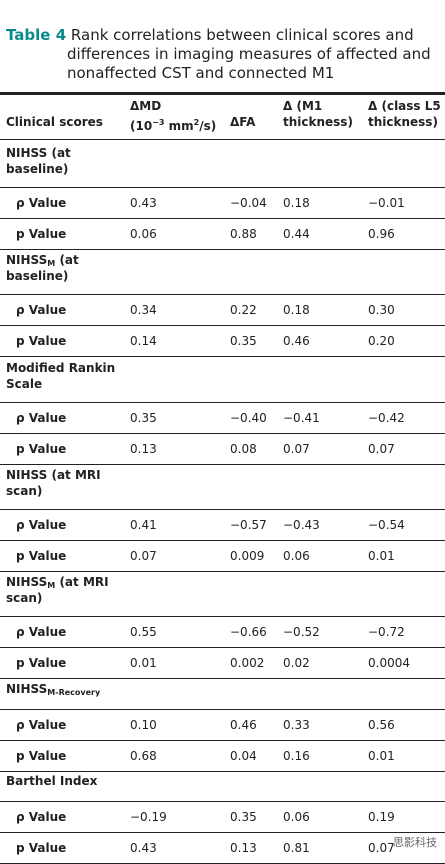 The width and height of the screenshot is (445, 864). Describe the element at coordinates (53, 689) in the screenshot. I see `section-title: NIHSSM-Recovery` at that location.